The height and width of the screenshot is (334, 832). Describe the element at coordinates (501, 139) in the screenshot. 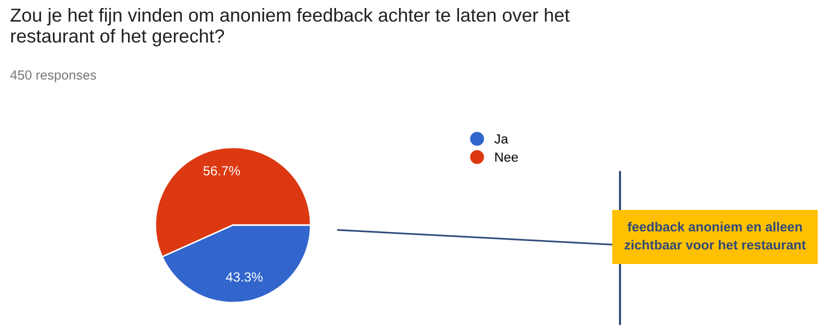

I see `legend-label: Ja` at that location.